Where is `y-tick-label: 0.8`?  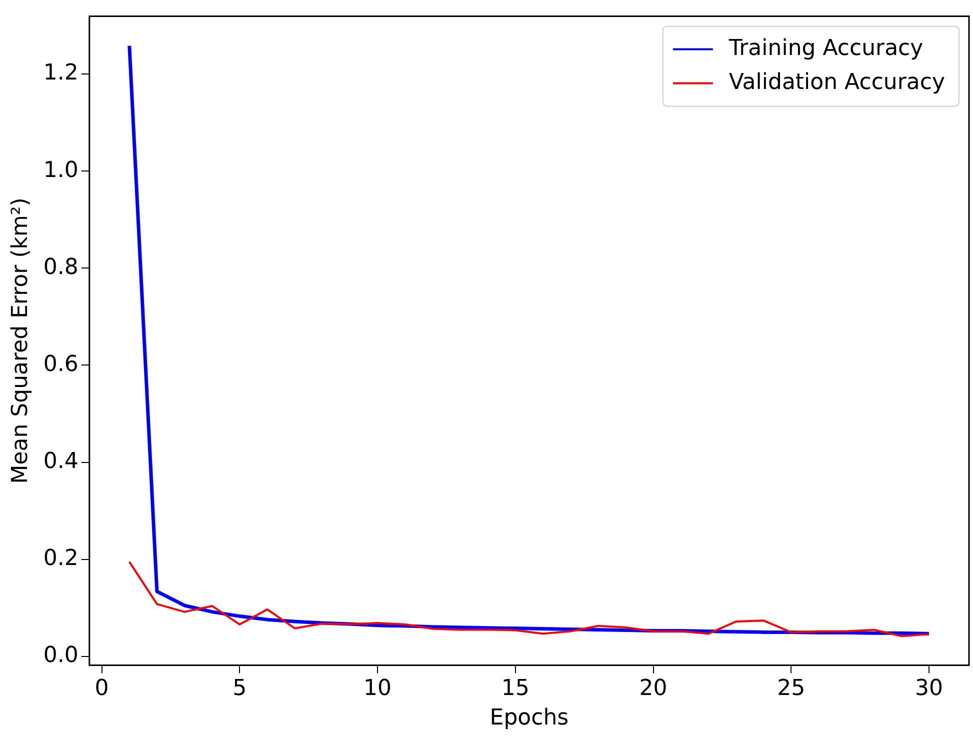
y-tick-label: 0.8 is located at coordinates (60, 267).